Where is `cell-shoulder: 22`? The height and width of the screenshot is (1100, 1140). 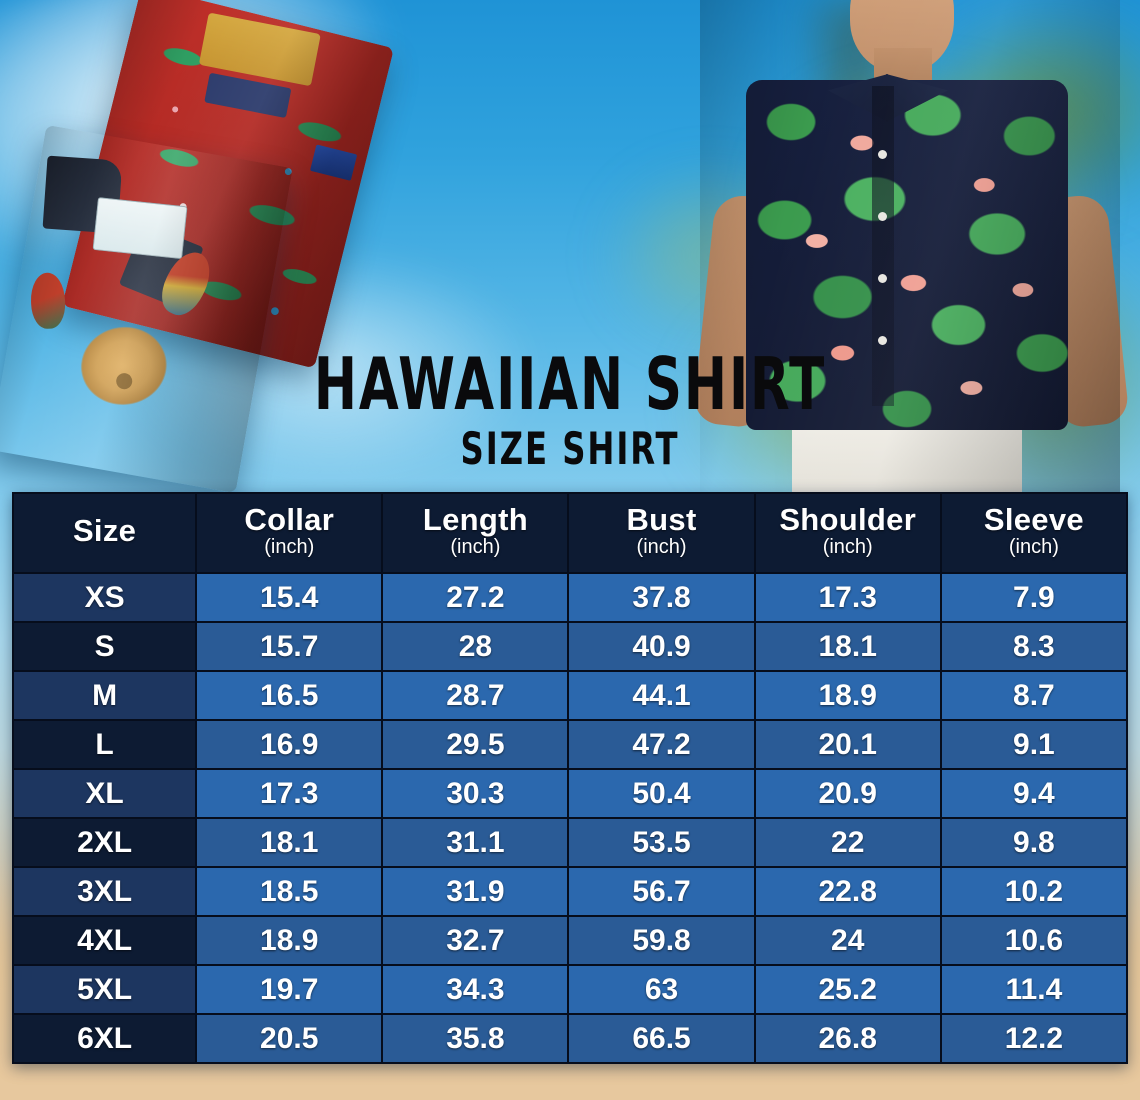 cell-shoulder: 22 is located at coordinates (847, 842).